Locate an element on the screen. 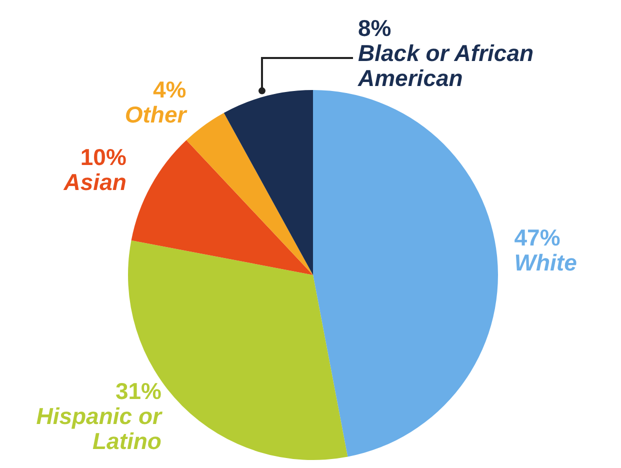 The image size is (621, 468). data-label: 4% is located at coordinates (169, 89).